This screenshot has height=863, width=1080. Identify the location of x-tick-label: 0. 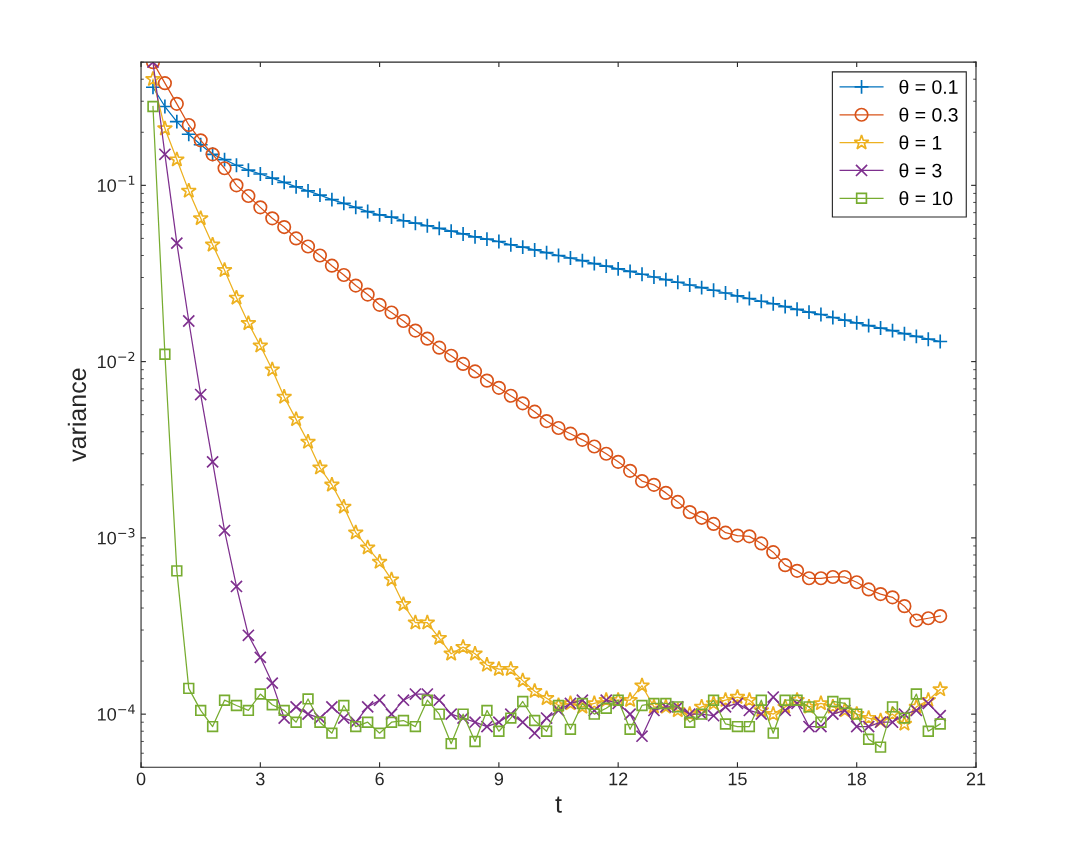
(141, 779).